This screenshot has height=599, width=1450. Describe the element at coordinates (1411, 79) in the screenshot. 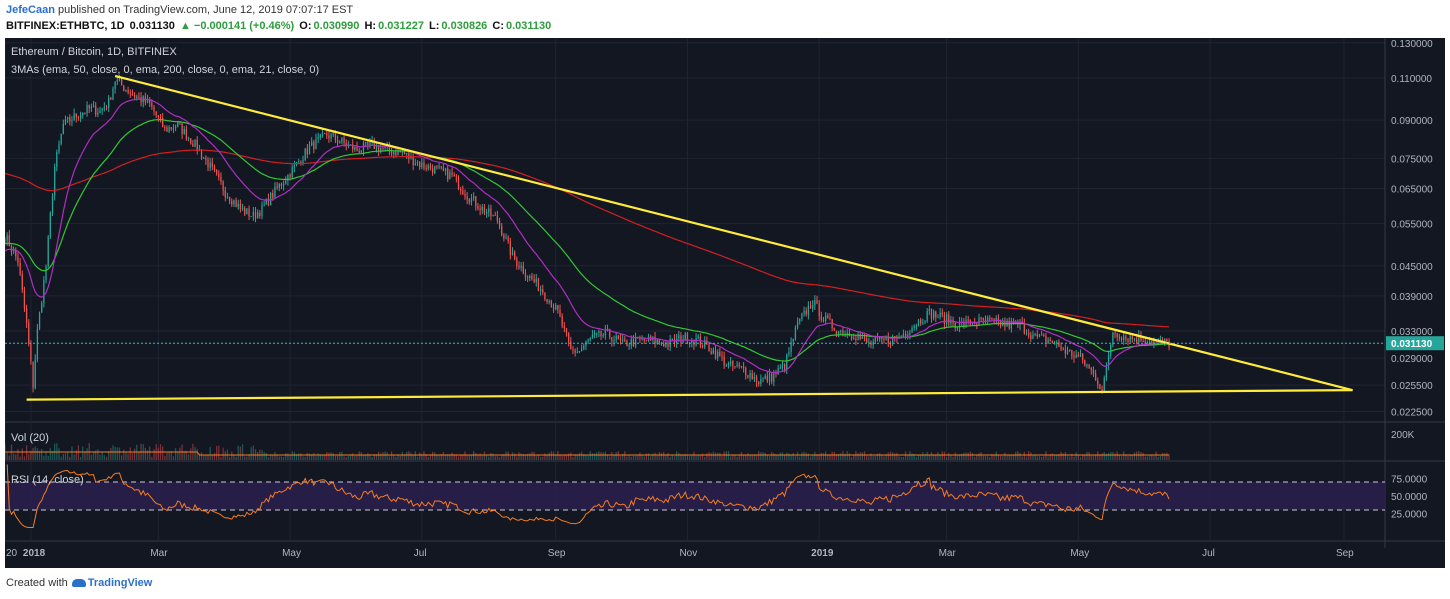

I see `price-tick-label: 0.110000` at that location.